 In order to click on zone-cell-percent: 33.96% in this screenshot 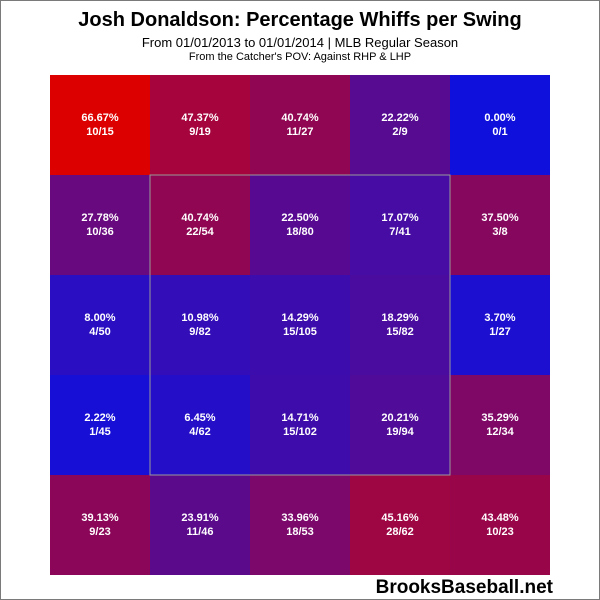, I will do `click(300, 518)`.